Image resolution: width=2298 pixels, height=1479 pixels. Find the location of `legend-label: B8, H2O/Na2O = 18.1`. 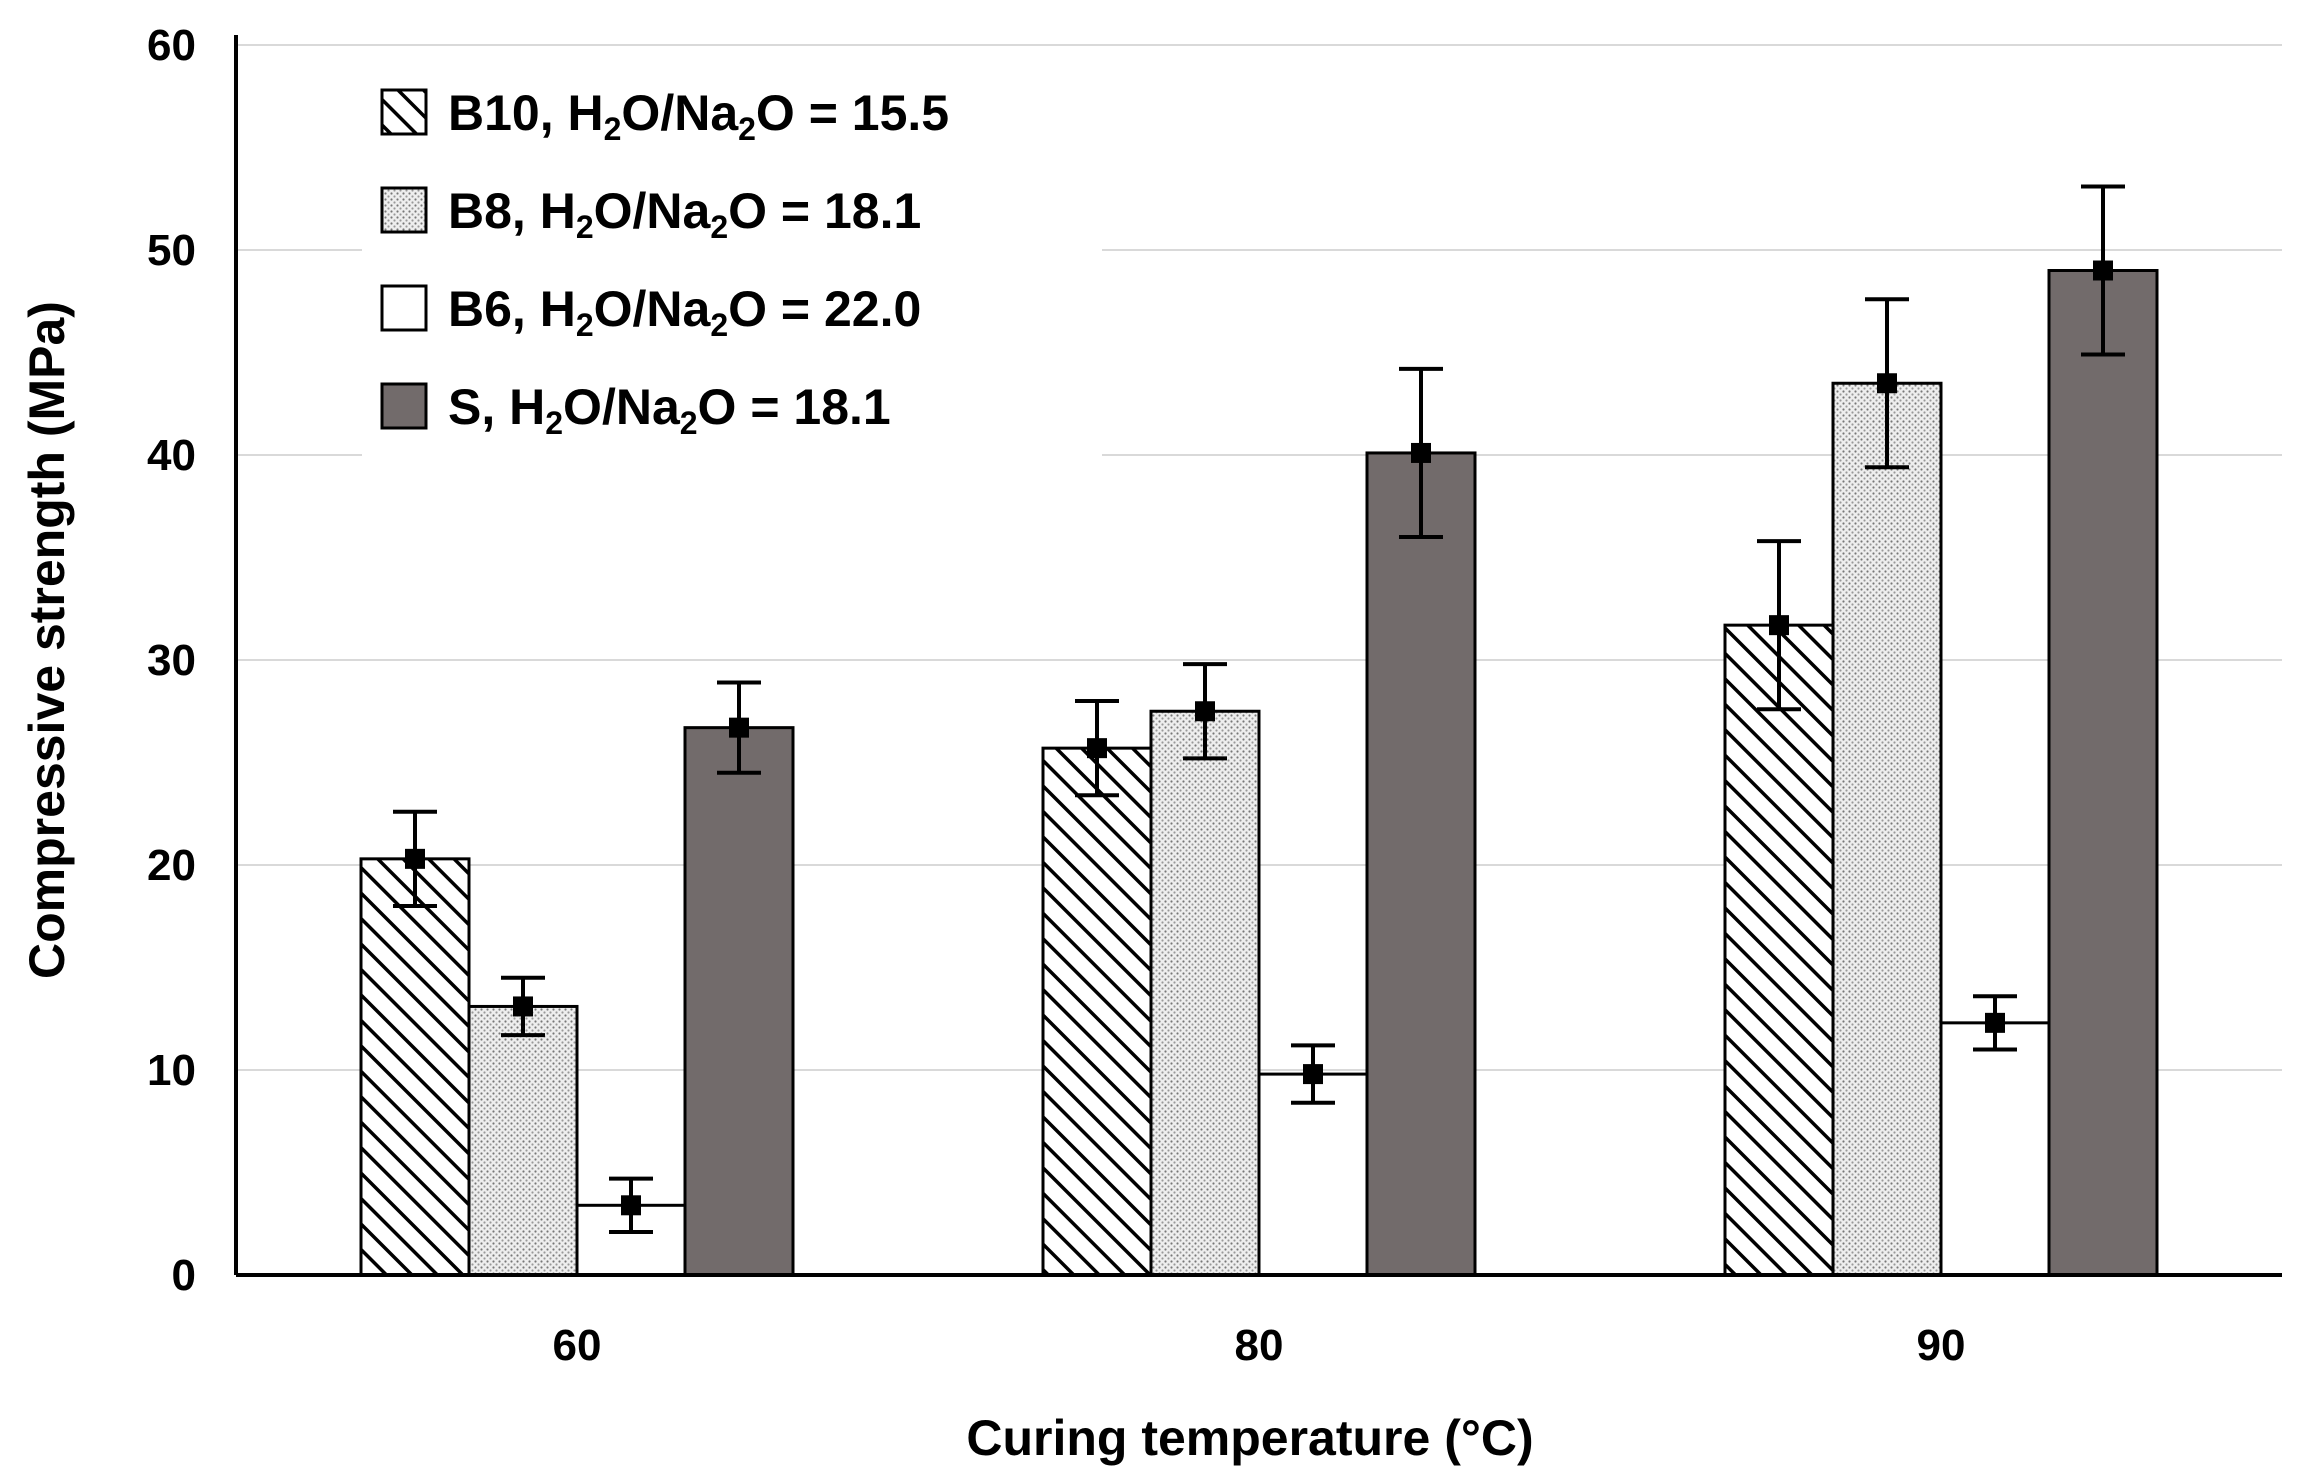

legend-label: B8, H2O/Na2O = 18.1 is located at coordinates (684, 214).